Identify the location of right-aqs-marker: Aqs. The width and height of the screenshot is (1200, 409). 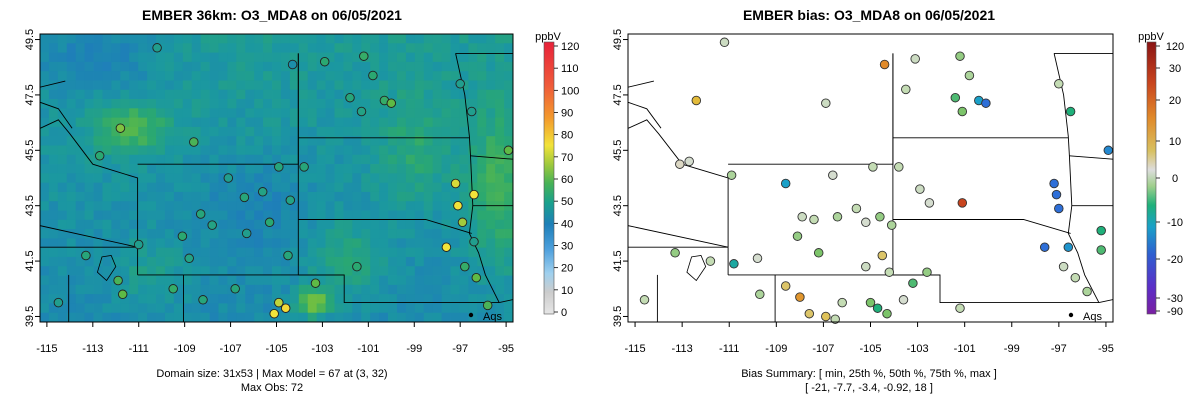
(1085, 317).